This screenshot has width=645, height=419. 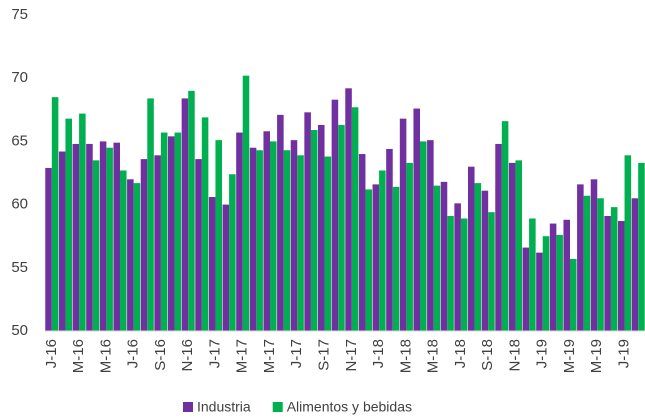 I want to click on x-tick-label: J-17, so click(x=214, y=353).